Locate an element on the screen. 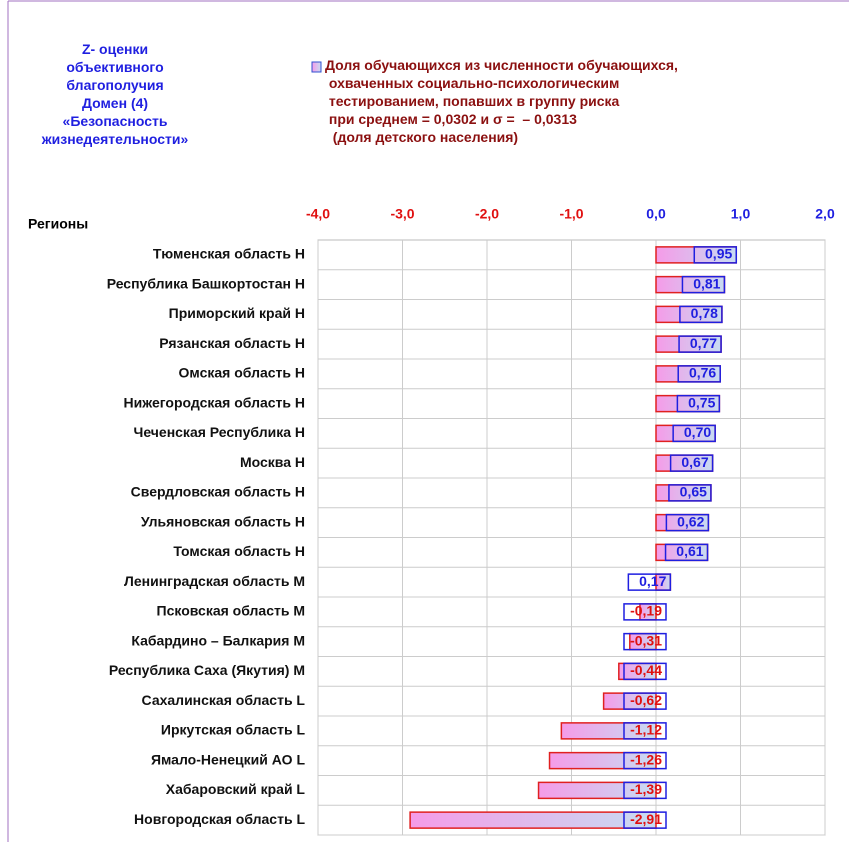 This screenshot has height=842, width=849. value-label: 0,65 is located at coordinates (693, 492).